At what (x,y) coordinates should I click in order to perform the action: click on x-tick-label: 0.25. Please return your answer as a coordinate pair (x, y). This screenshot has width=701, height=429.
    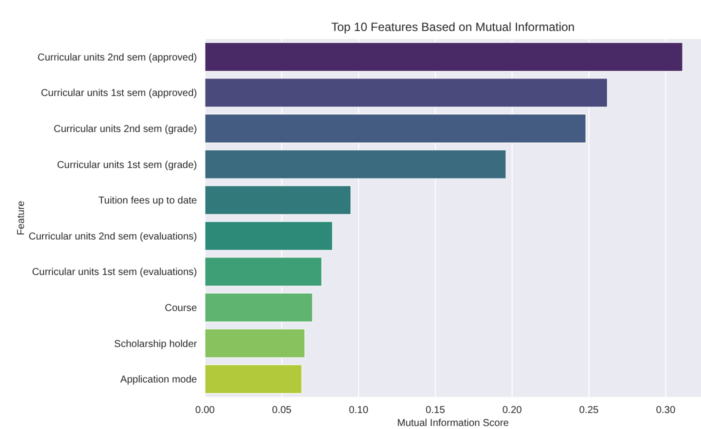
    Looking at the image, I should click on (589, 410).